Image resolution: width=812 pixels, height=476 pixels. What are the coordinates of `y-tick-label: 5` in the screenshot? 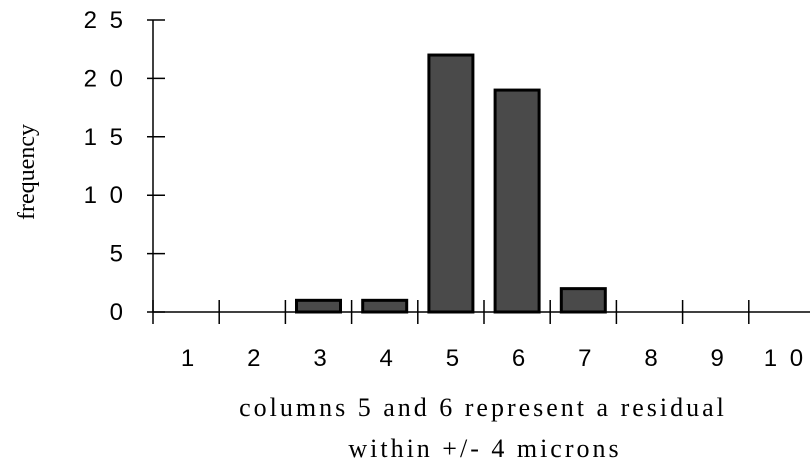 It's located at (118, 254).